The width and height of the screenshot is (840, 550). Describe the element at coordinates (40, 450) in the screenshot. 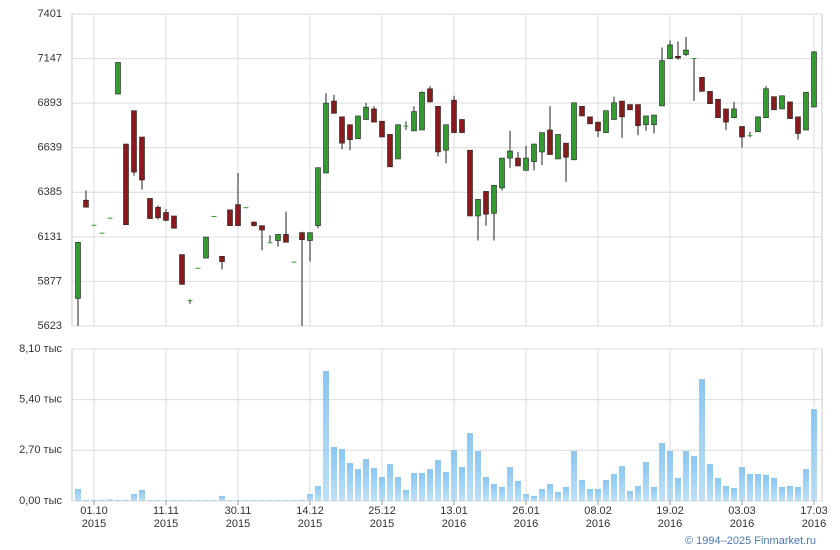

I see `y-tick-label: 2,70 тыс` at that location.